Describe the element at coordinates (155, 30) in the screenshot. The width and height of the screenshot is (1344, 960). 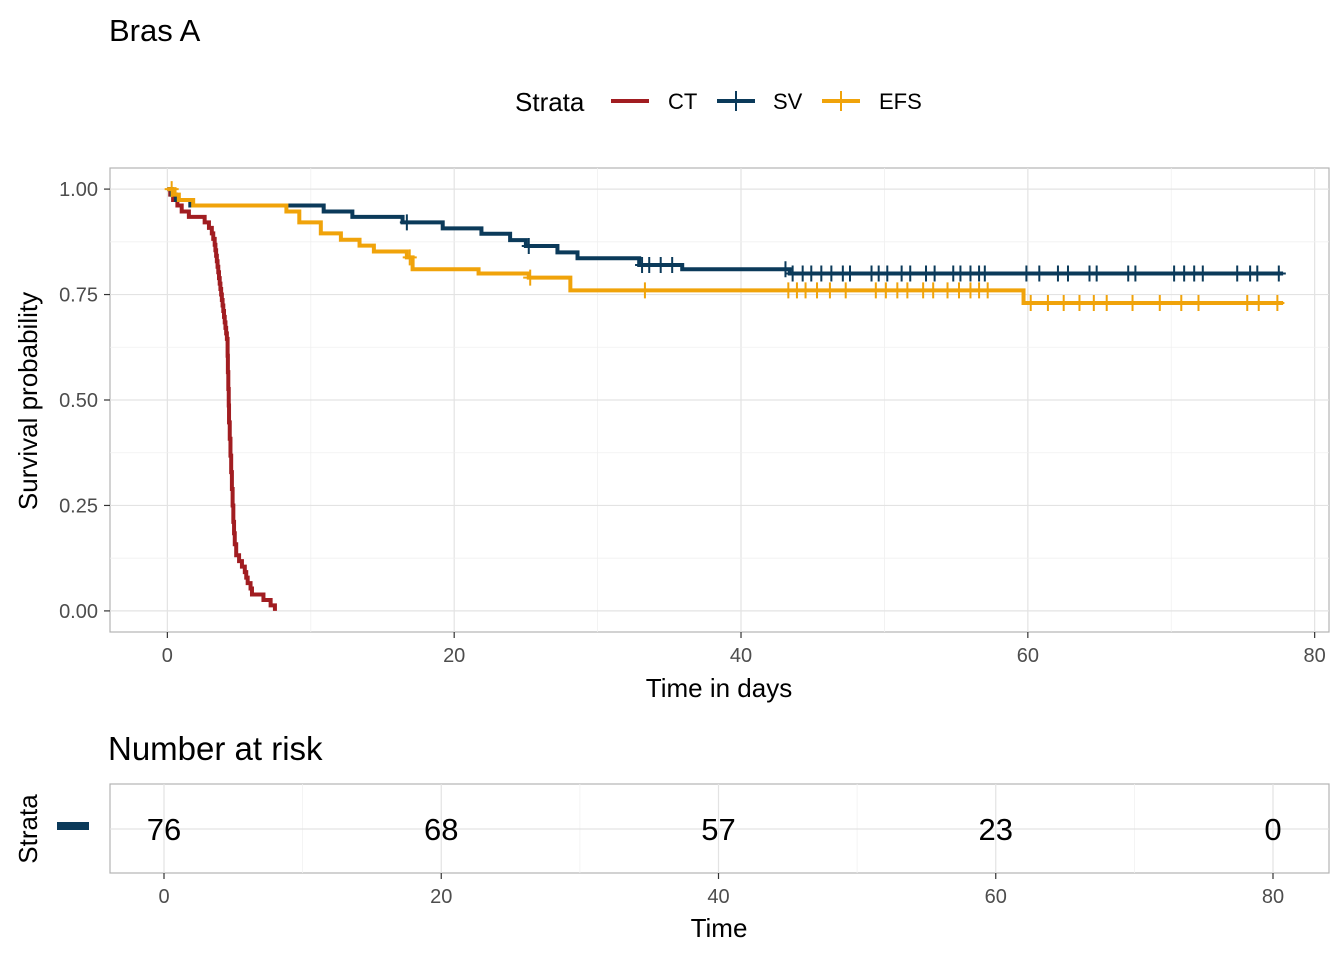
I see `chart-title: Bras A` at that location.